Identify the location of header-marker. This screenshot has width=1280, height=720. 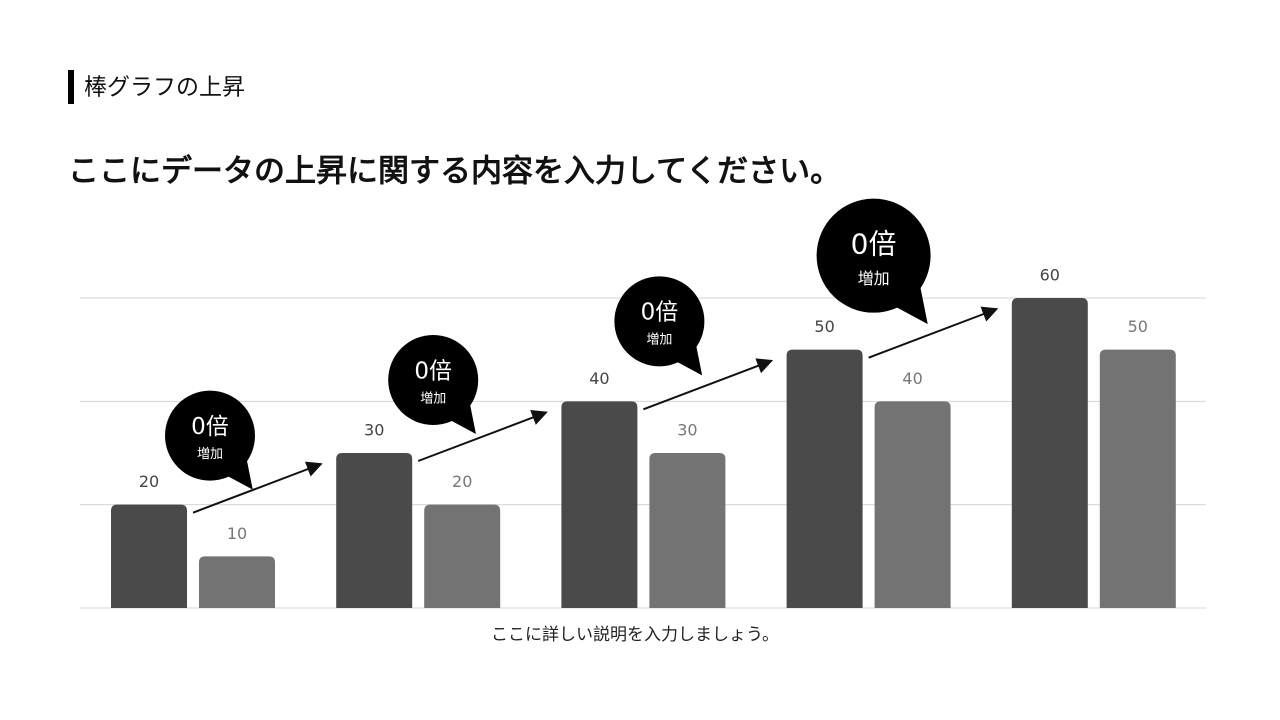
(71, 87).